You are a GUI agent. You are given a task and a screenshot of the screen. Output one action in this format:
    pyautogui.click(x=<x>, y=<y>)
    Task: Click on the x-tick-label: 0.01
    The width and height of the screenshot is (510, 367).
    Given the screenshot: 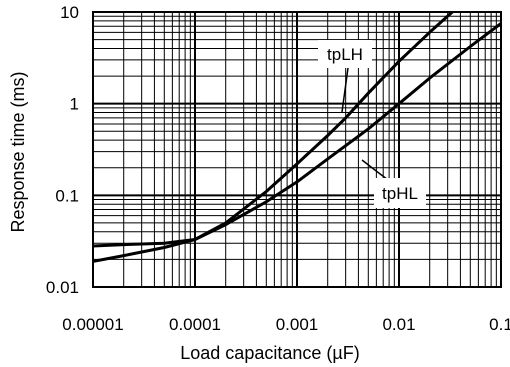 What is the action you would take?
    pyautogui.click(x=398, y=324)
    